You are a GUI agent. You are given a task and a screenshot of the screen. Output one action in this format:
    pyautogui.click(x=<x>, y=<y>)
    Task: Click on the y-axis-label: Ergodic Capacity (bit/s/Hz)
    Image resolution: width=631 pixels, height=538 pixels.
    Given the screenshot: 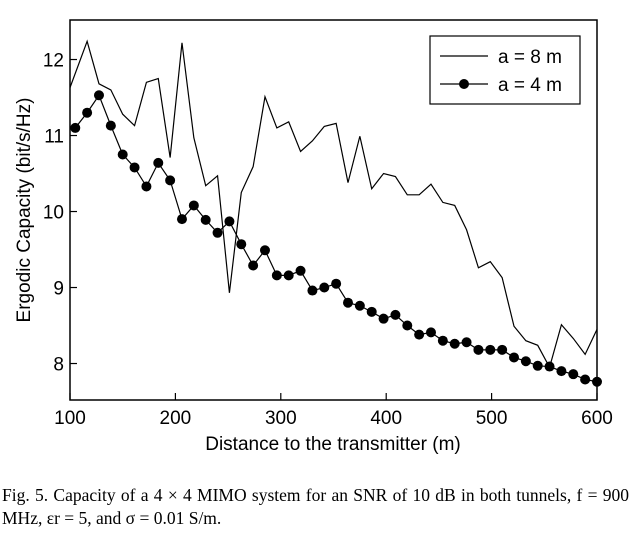 What is the action you would take?
    pyautogui.click(x=24, y=210)
    